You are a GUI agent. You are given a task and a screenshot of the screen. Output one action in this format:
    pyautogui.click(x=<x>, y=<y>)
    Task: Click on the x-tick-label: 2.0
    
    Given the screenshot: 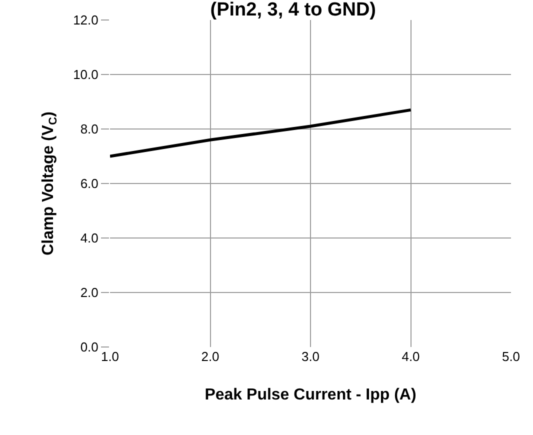 What is the action you would take?
    pyautogui.click(x=210, y=356)
    